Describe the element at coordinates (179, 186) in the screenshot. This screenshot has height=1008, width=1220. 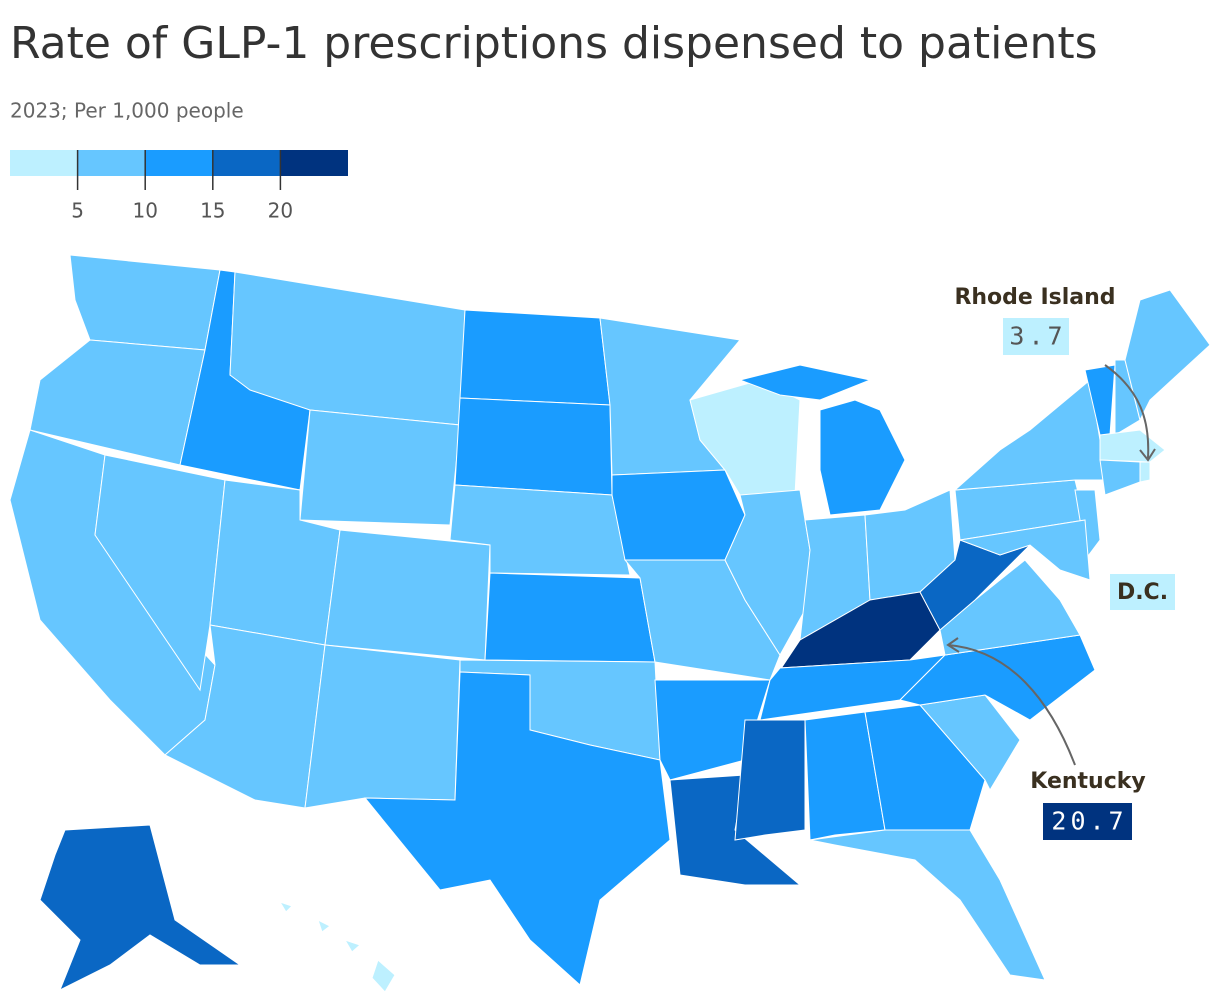
I see `legend: 5 10 15 20` at that location.